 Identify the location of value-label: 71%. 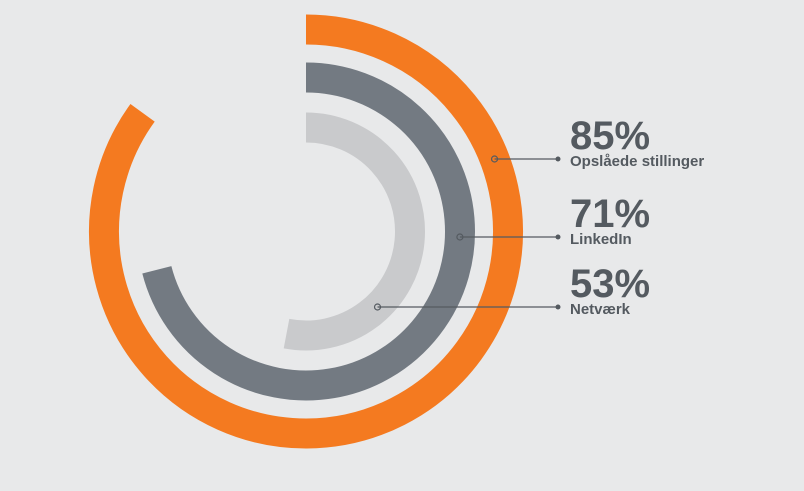
(610, 214).